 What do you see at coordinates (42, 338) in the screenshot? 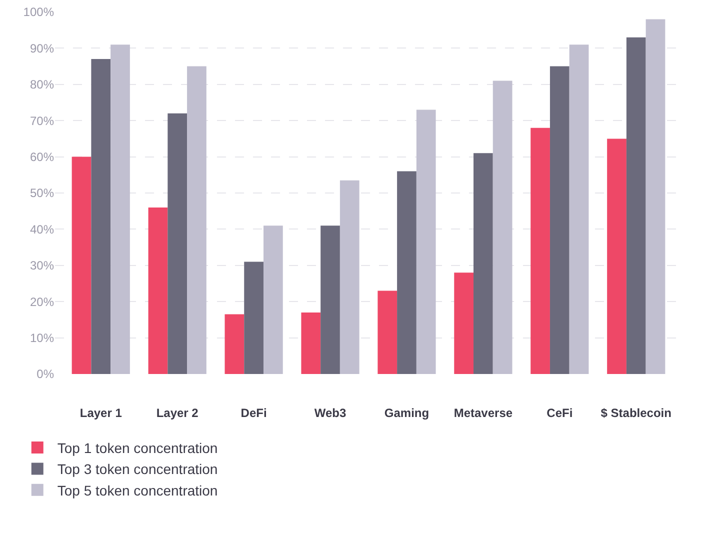
I see `y-tick-label: 10%` at bounding box center [42, 338].